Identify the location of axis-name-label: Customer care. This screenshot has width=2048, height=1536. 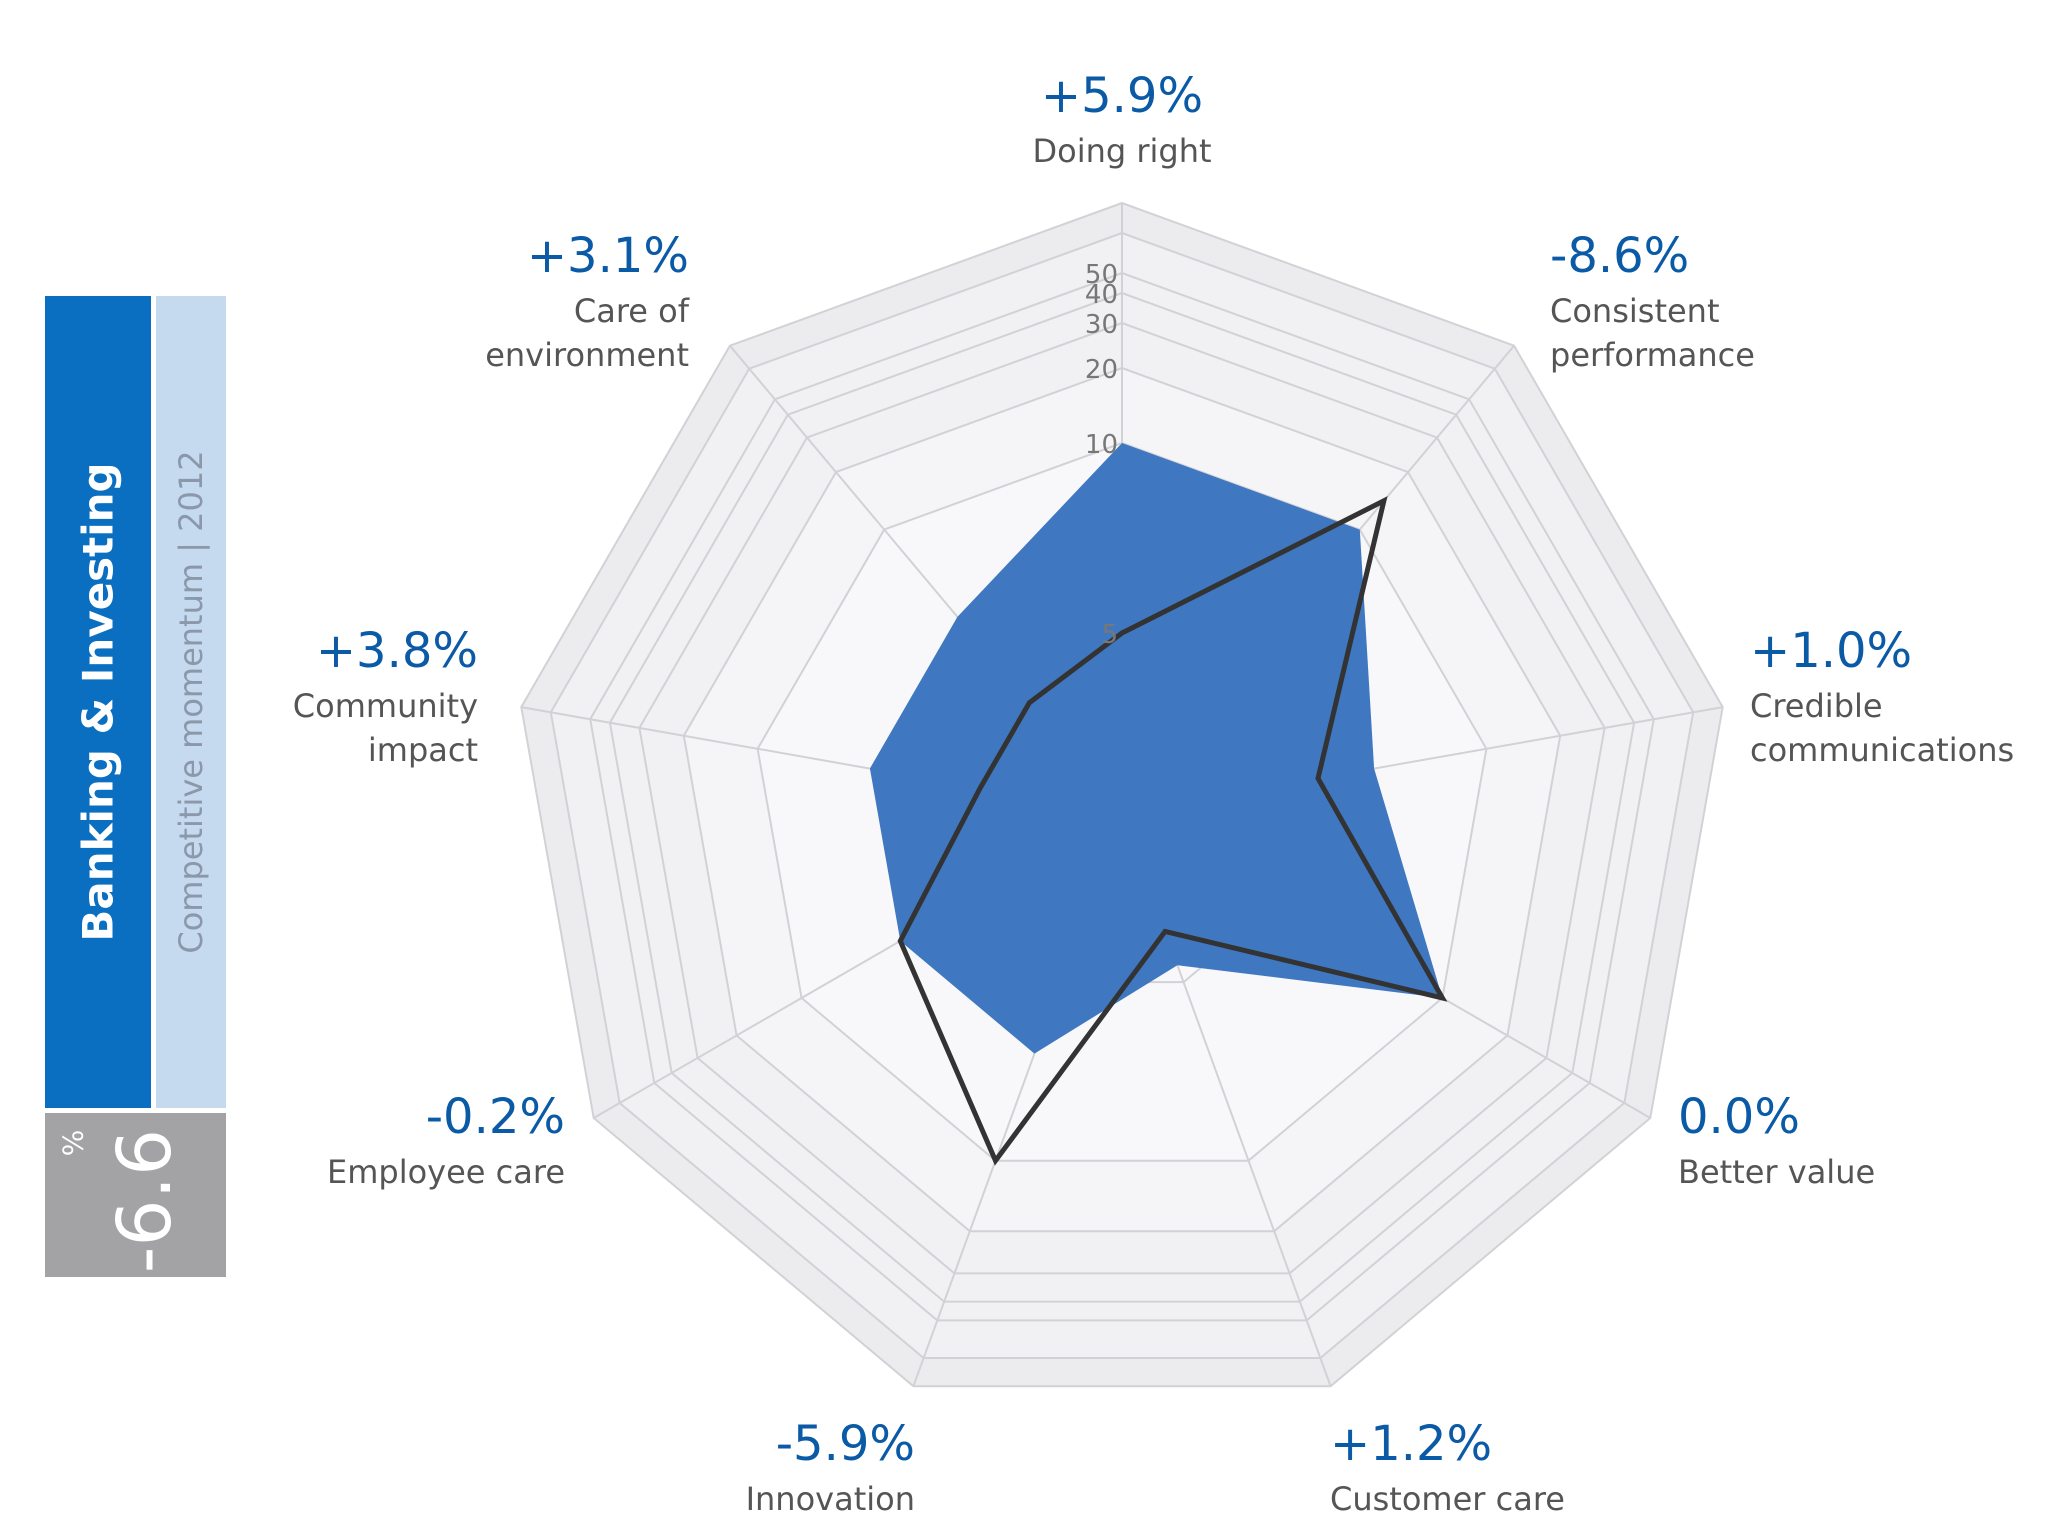
(1447, 1499).